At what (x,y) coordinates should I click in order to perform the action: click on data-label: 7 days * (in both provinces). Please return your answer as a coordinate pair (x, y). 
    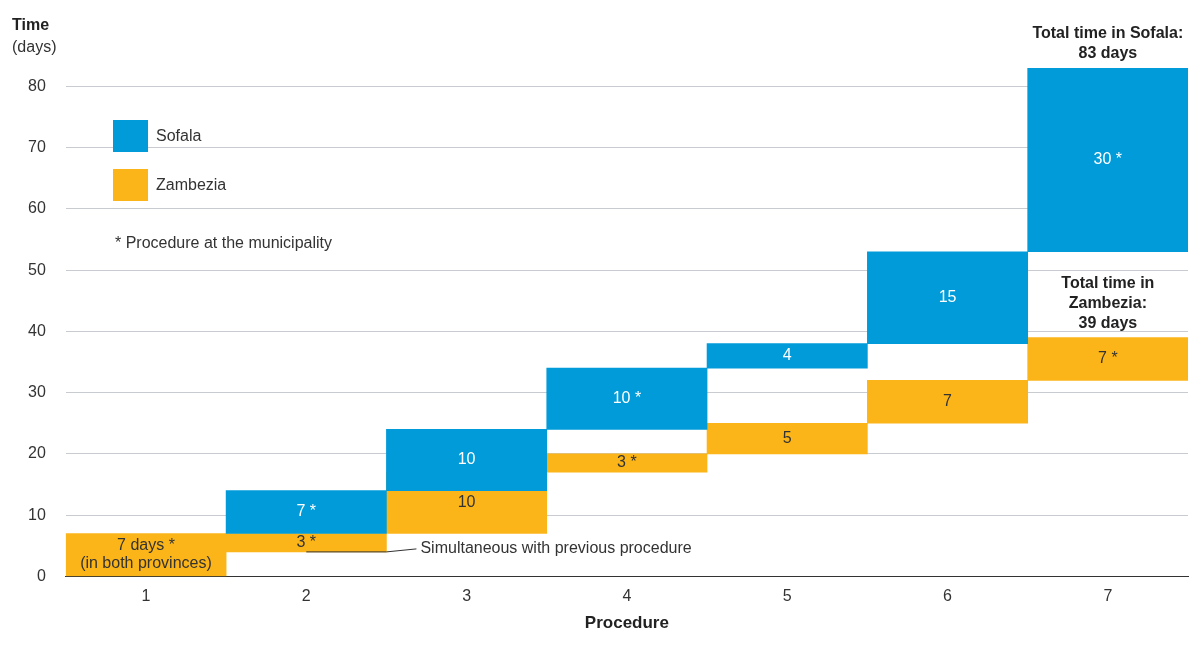
    Looking at the image, I should click on (146, 554).